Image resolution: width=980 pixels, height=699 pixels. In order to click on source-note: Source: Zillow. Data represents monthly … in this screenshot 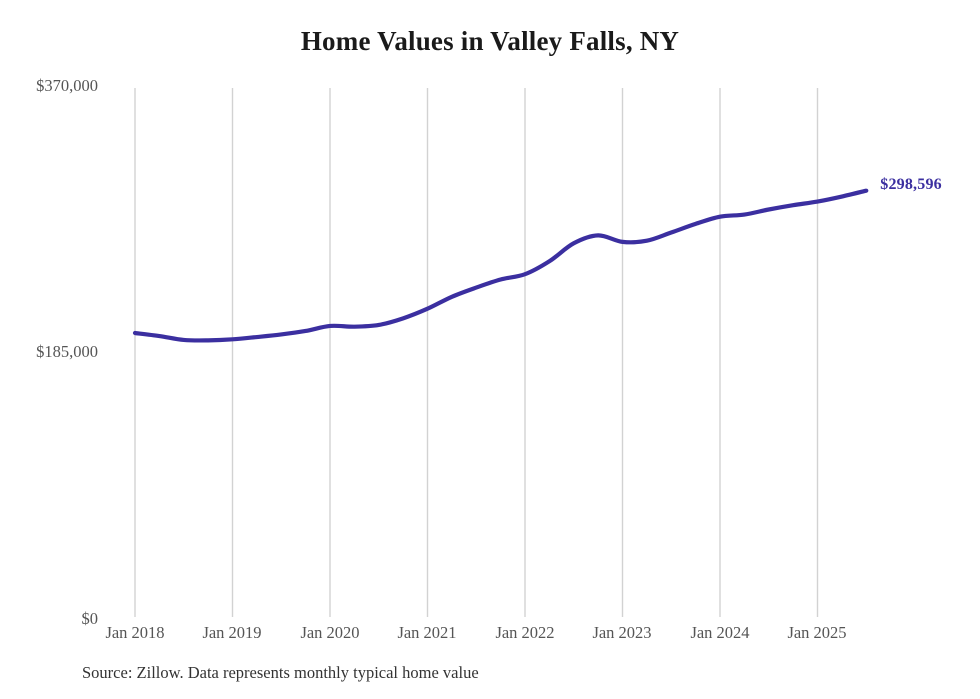, I will do `click(280, 672)`.